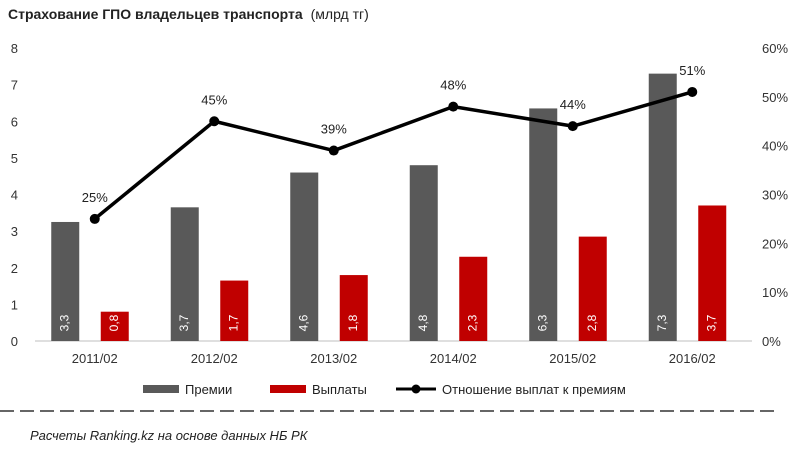 The height and width of the screenshot is (454, 800). Describe the element at coordinates (572, 358) in the screenshot. I see `x-tick-label: 2015/02` at that location.